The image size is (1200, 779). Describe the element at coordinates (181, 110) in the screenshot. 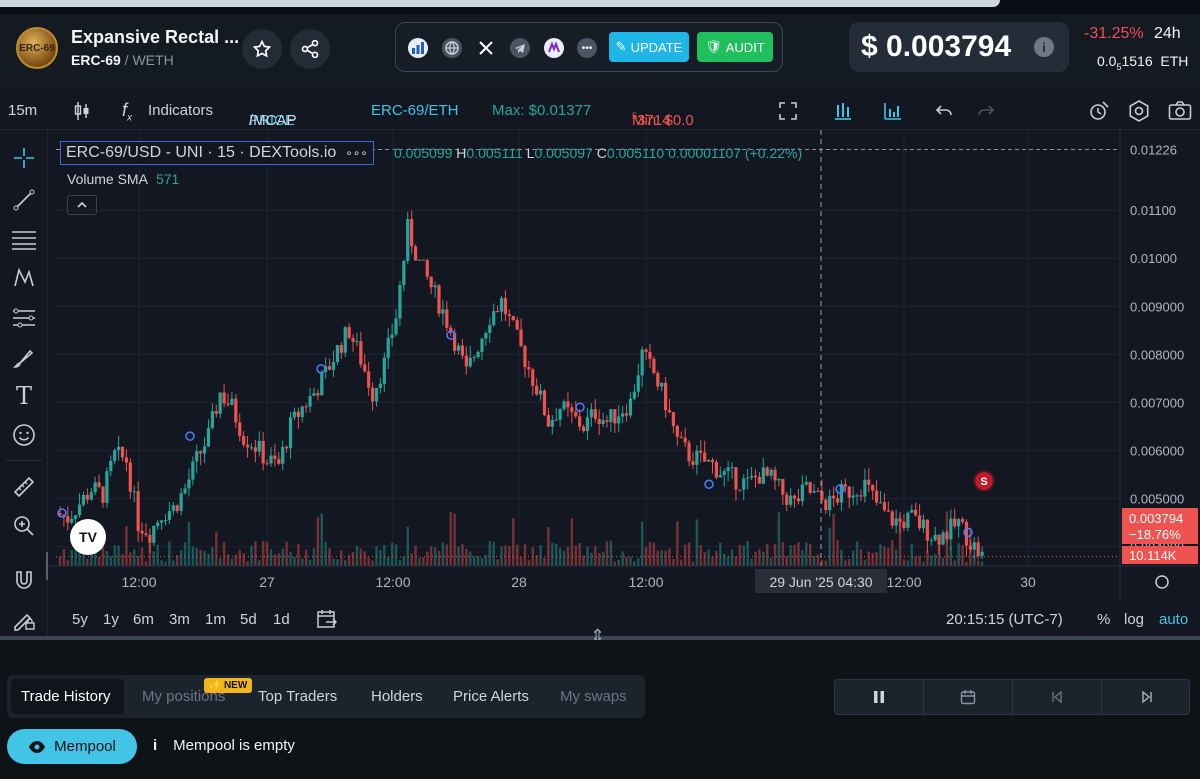

I see `indicators-button: Indicators` at that location.